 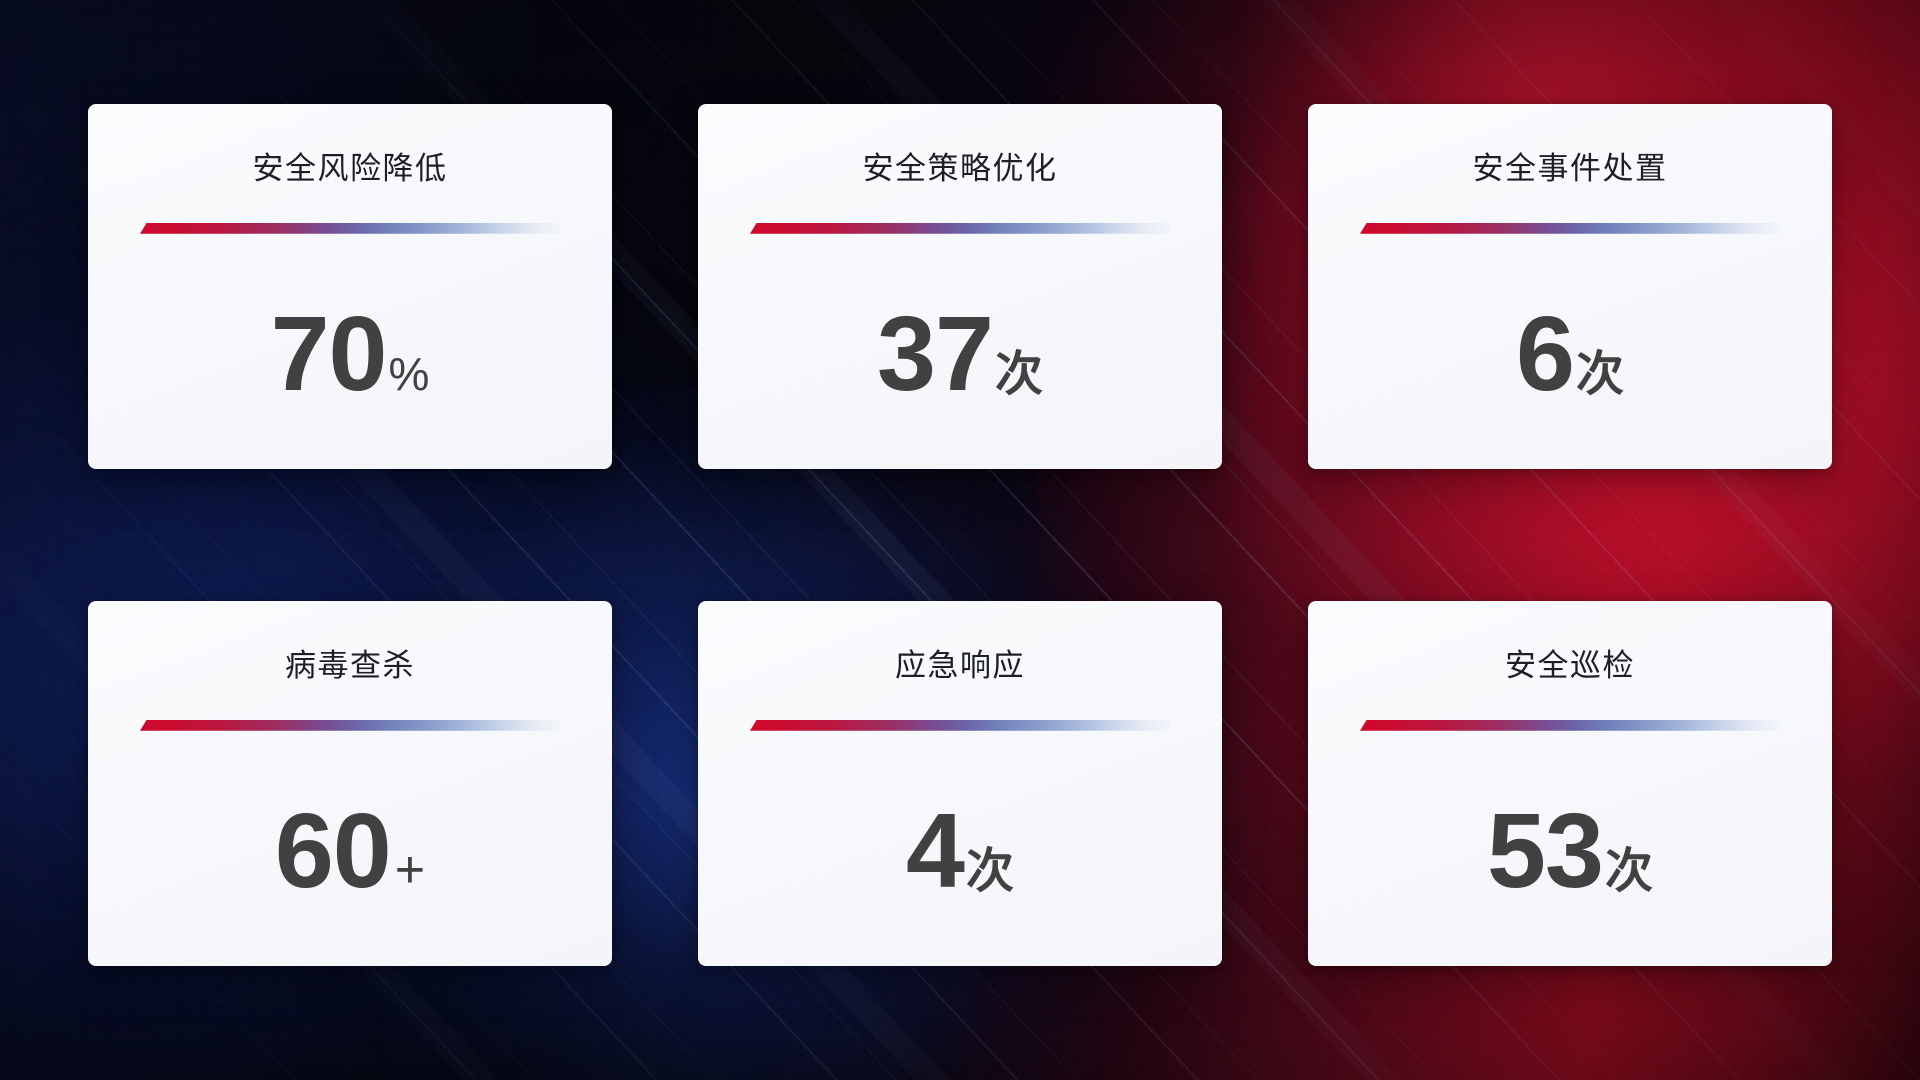 What do you see at coordinates (935, 354) in the screenshot?
I see `metric-value-number: 37` at bounding box center [935, 354].